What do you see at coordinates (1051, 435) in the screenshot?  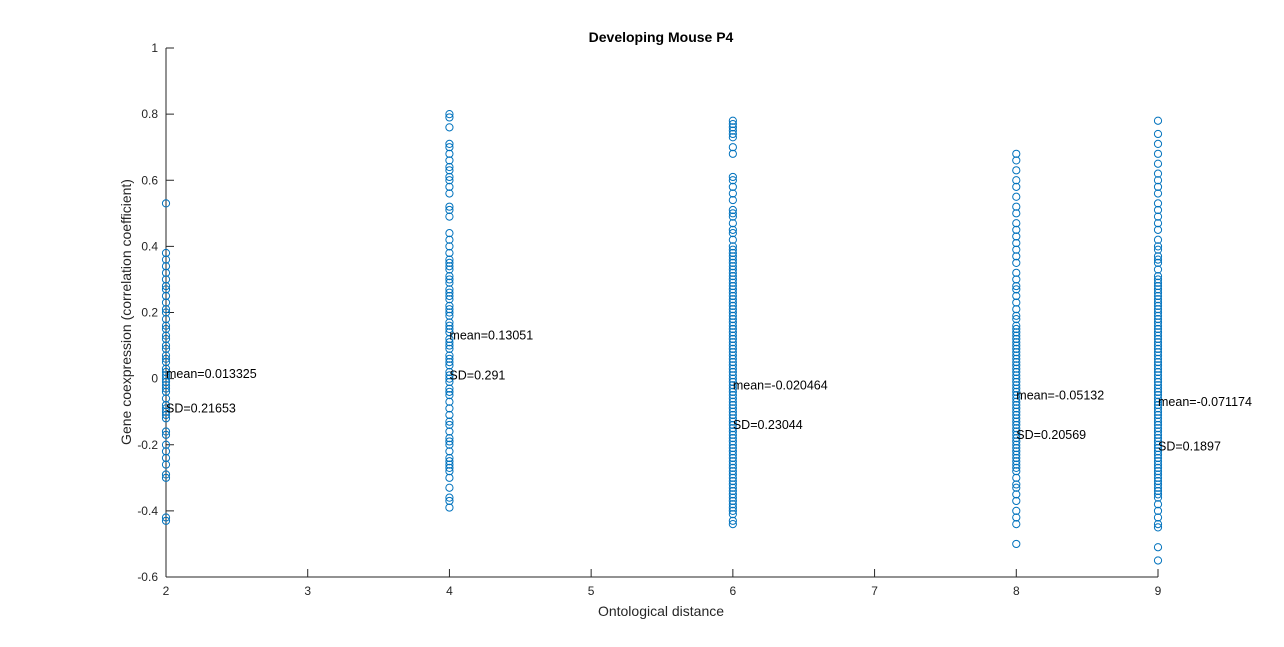 I see `annotation-label: SD=0.20569` at bounding box center [1051, 435].